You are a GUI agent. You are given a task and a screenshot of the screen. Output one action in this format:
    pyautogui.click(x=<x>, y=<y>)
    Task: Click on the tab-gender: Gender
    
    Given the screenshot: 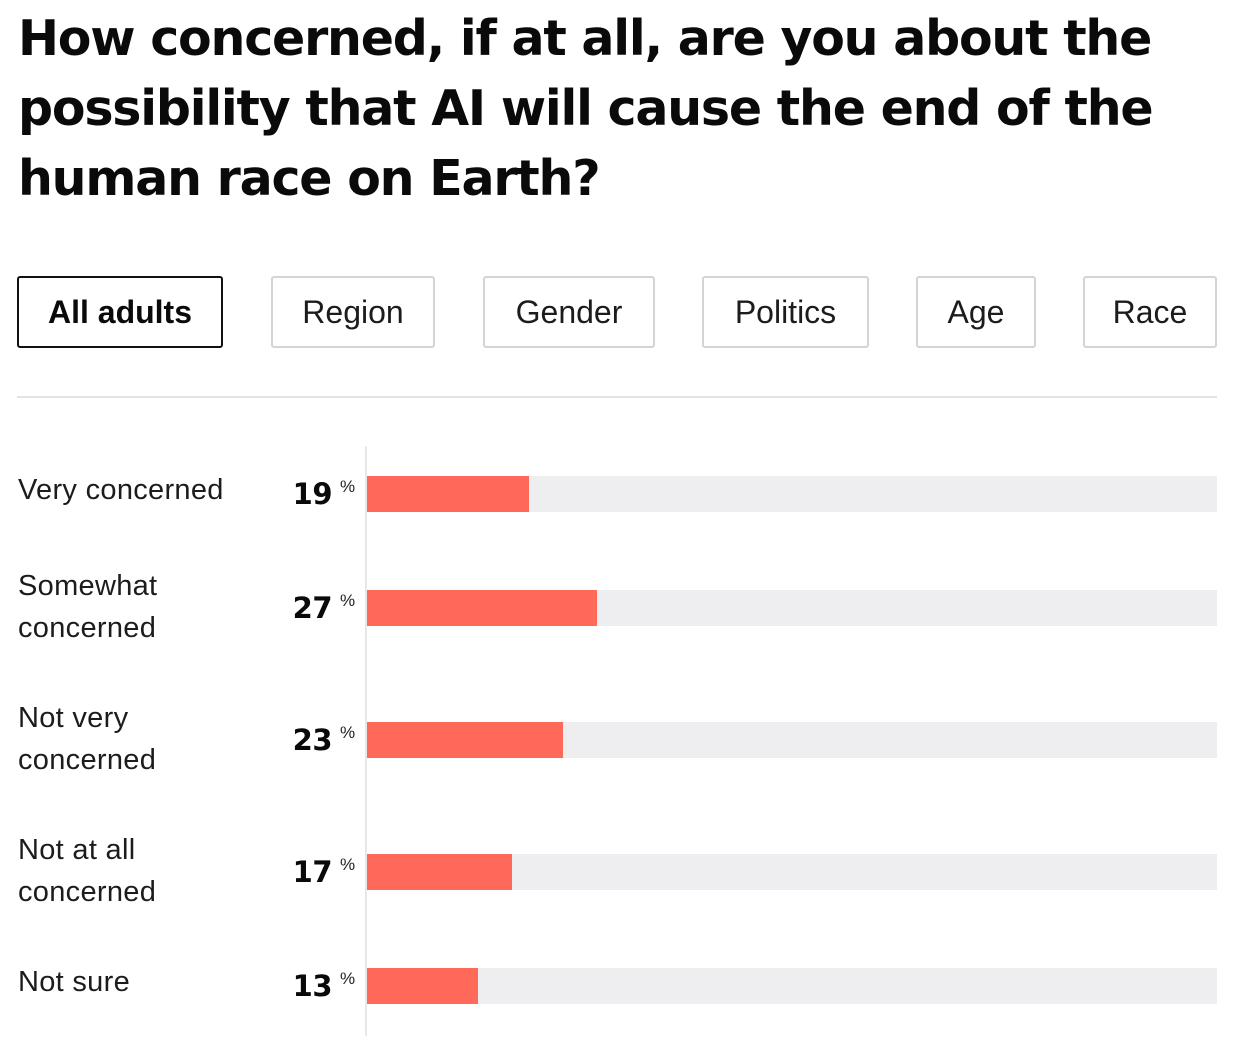 What is the action you would take?
    pyautogui.click(x=569, y=312)
    